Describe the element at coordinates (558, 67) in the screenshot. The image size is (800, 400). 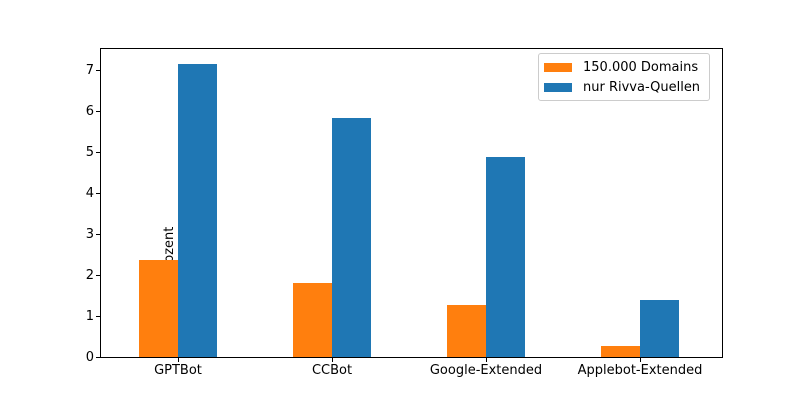
I see `legend-swatch-orange` at that location.